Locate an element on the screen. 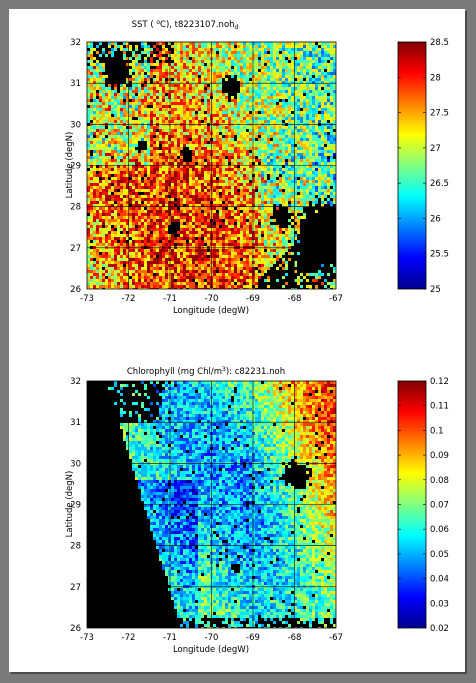 This screenshot has width=476, height=683. sst-colorbar-tick-label: 28.5 is located at coordinates (439, 43).